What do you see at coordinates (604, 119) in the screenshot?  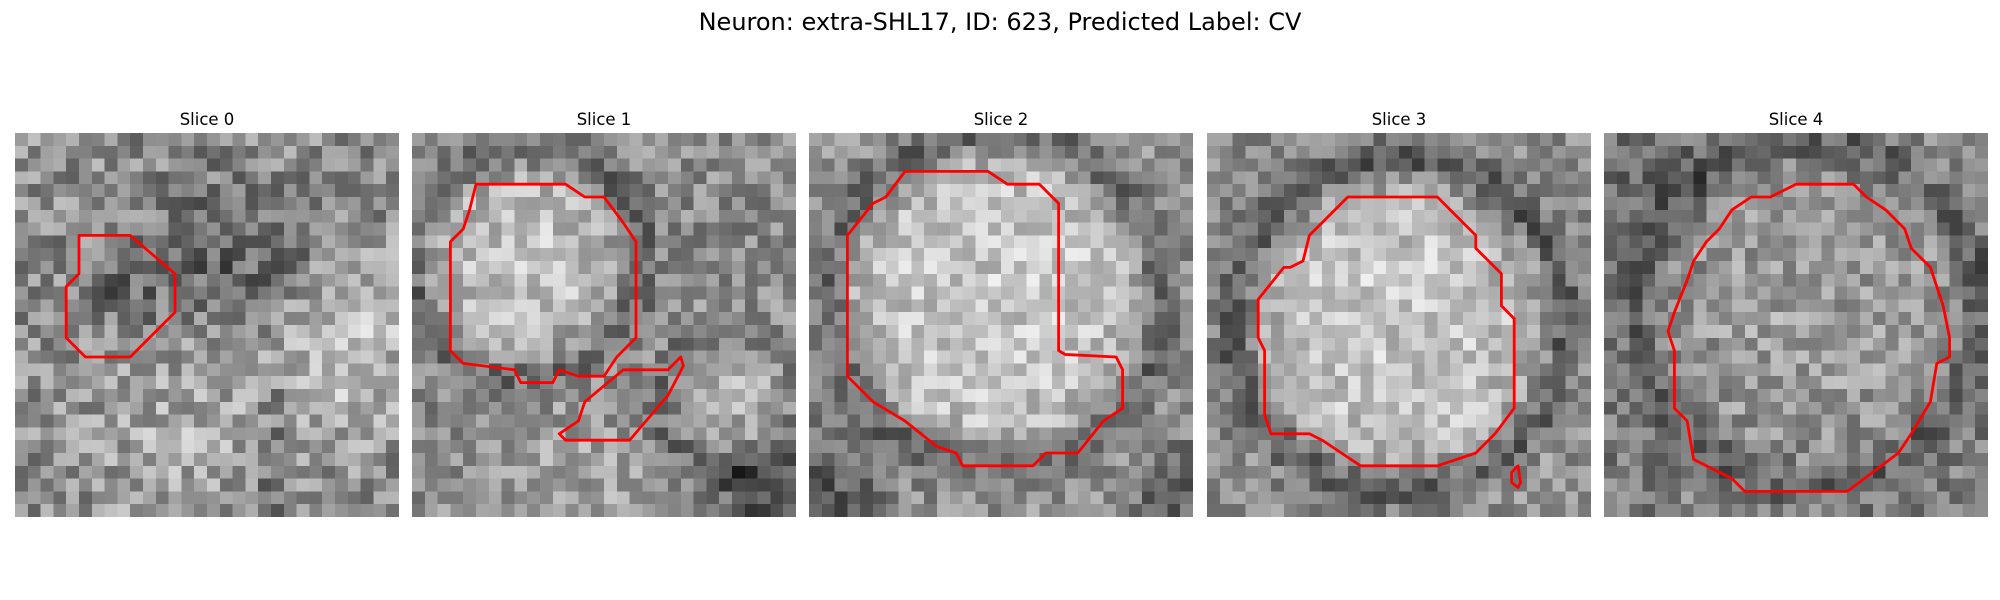 I see `slice-title-1: Slice 1` at bounding box center [604, 119].